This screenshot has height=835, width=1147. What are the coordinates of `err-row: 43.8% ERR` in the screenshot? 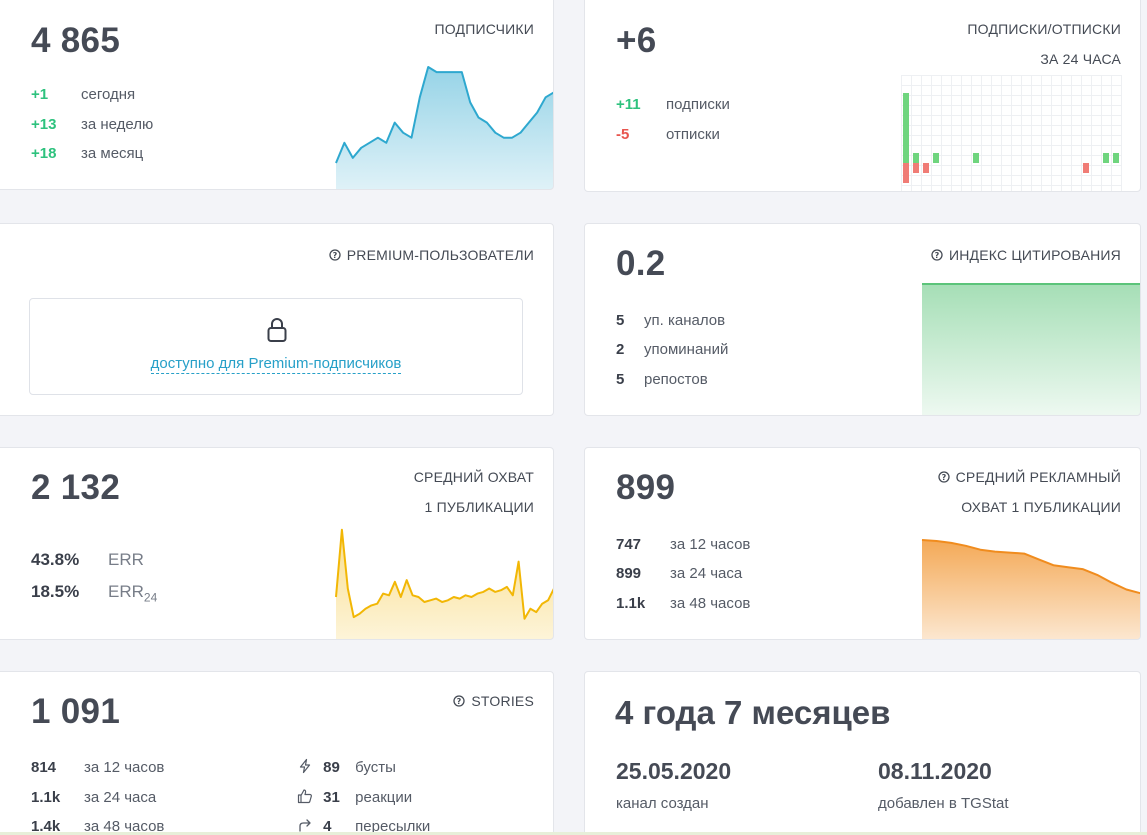 It's located at (87, 559).